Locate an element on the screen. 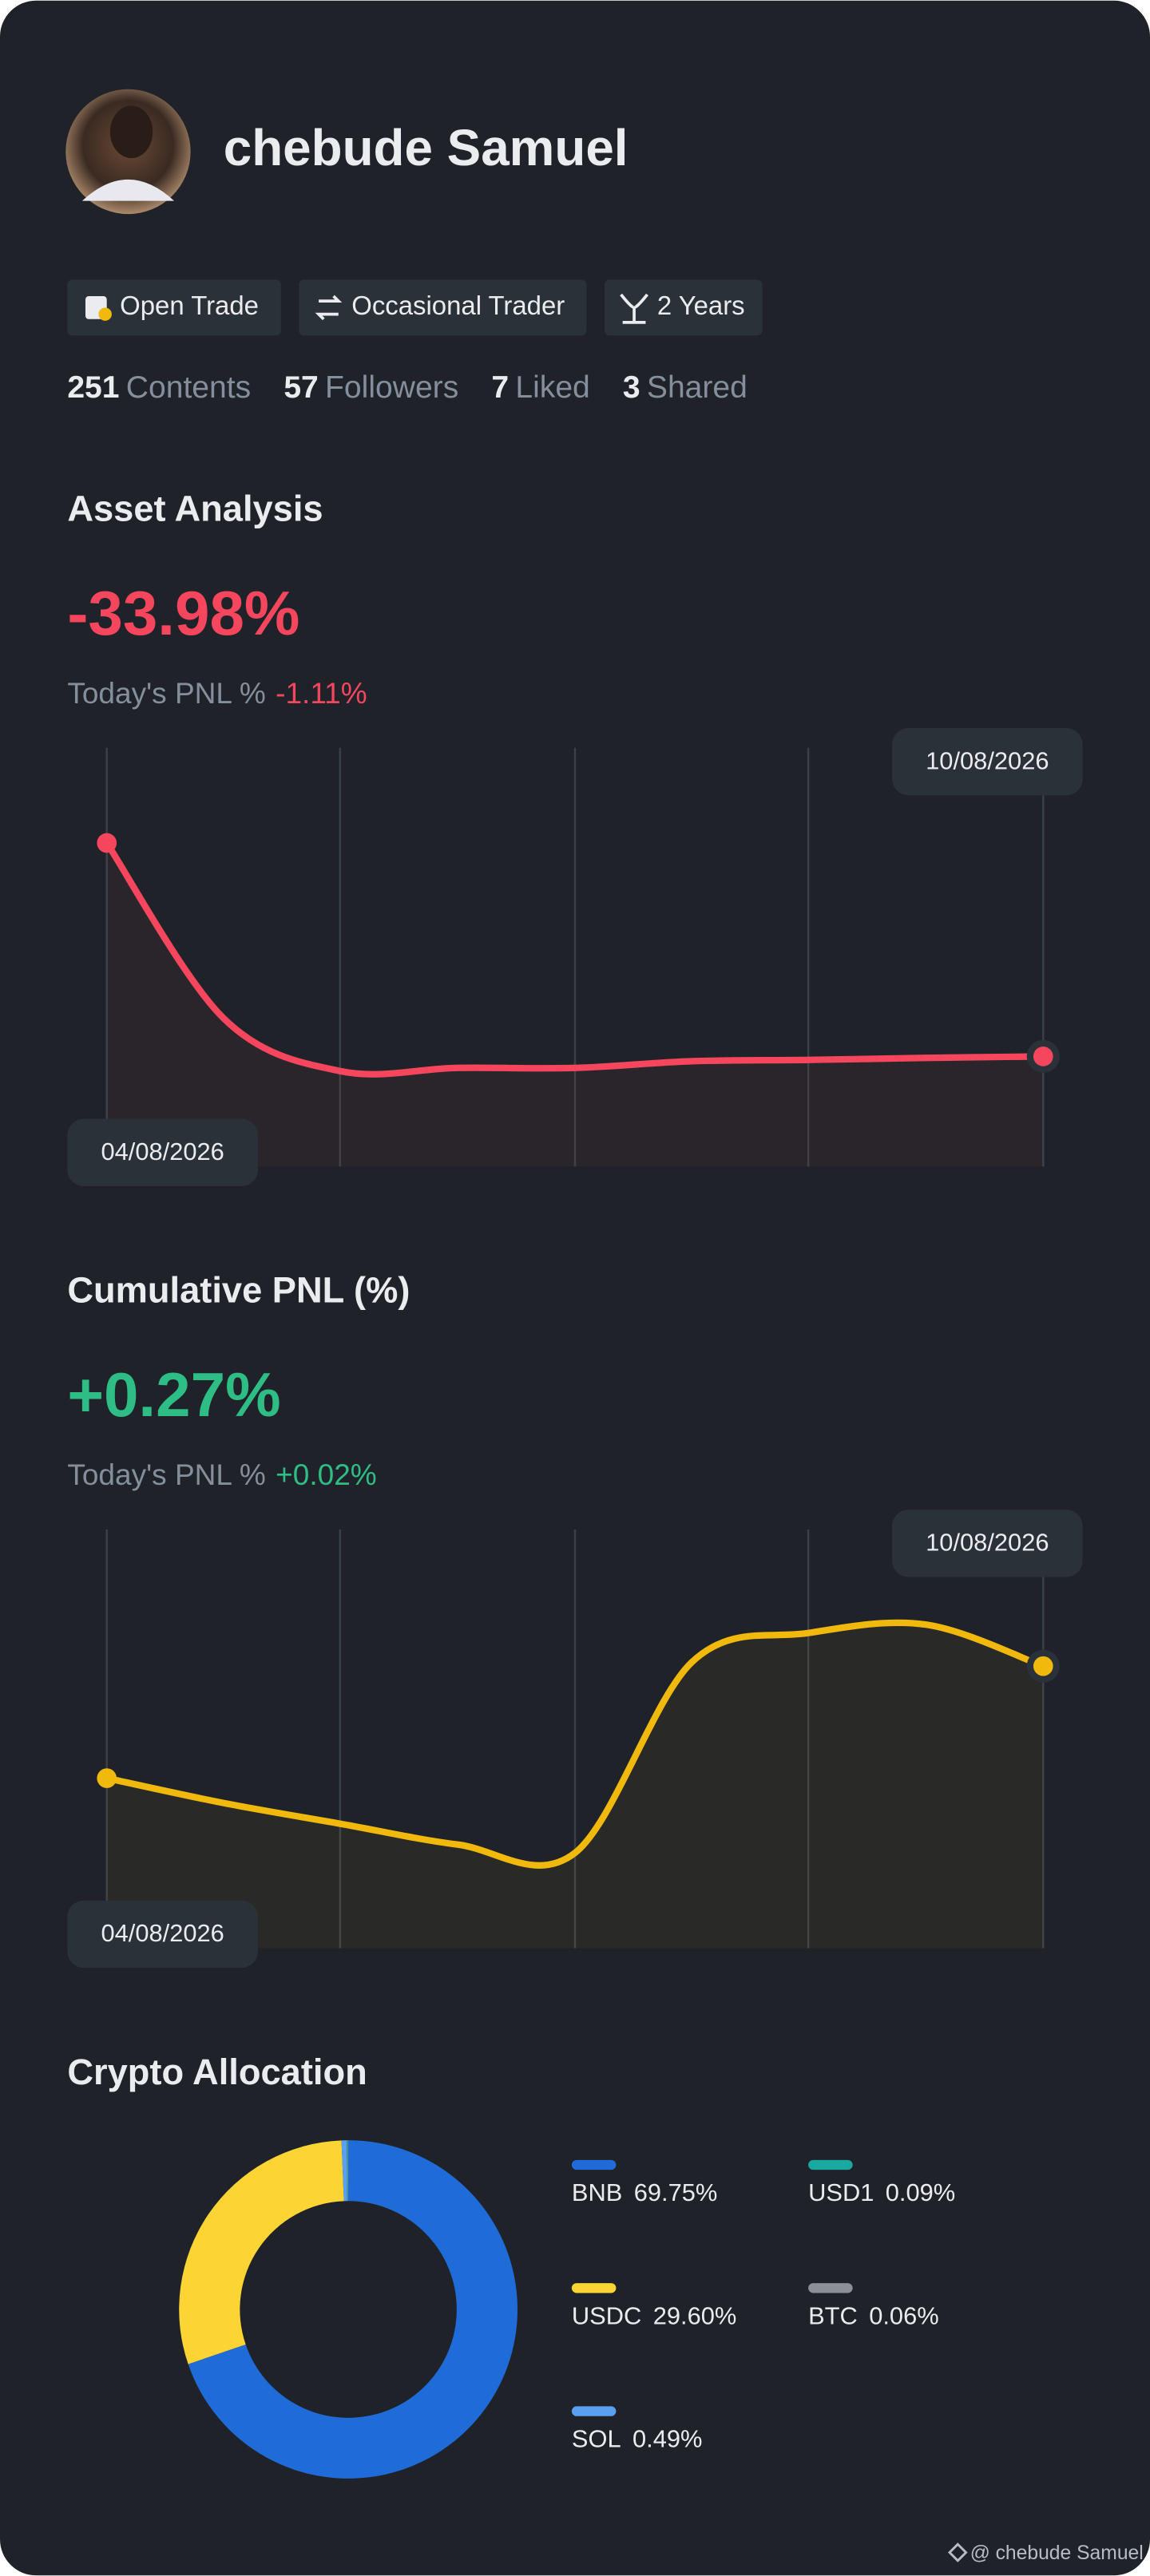 This screenshot has height=2576, width=1150. stat-value: 3 is located at coordinates (632, 389).